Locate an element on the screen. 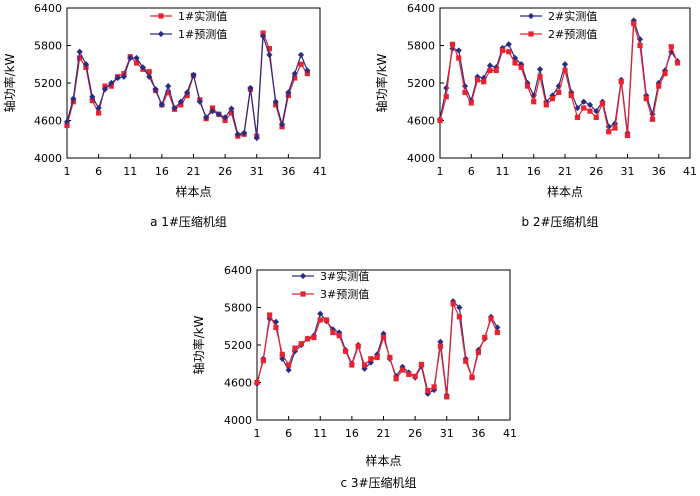 The image size is (700, 496). x-tick-label: 21 is located at coordinates (384, 433).